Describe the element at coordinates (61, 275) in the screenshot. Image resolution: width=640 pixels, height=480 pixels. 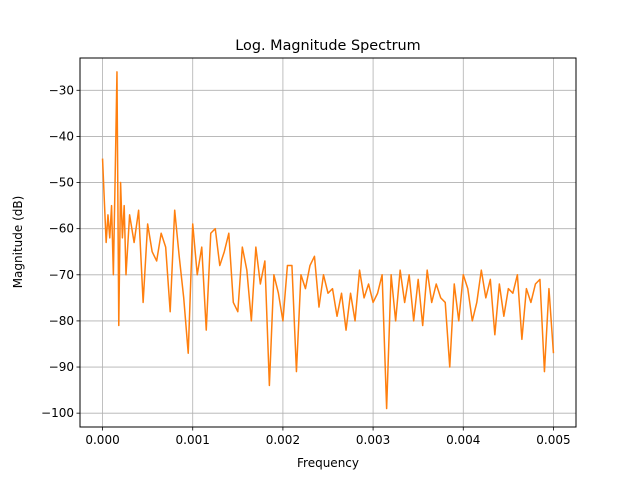
I see `y-tick-label: −70` at that location.